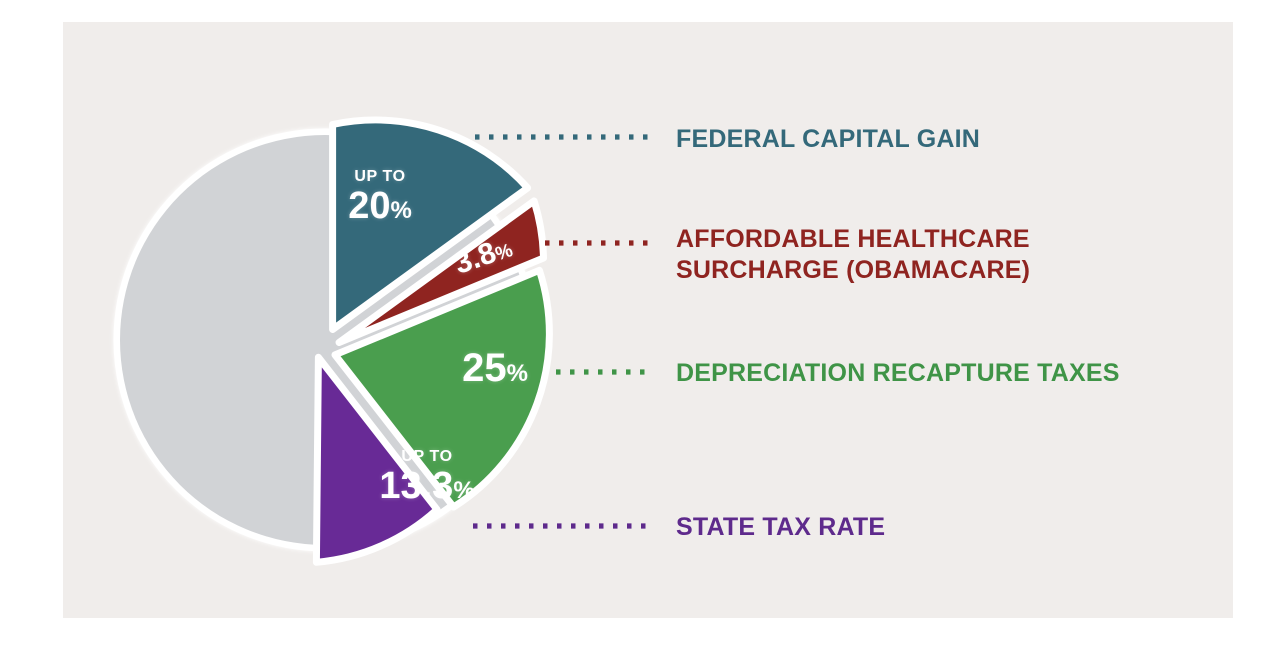 The image size is (1280, 652). I want to click on legend-label-state-tax-rate: STATE TAX RATE, so click(781, 527).